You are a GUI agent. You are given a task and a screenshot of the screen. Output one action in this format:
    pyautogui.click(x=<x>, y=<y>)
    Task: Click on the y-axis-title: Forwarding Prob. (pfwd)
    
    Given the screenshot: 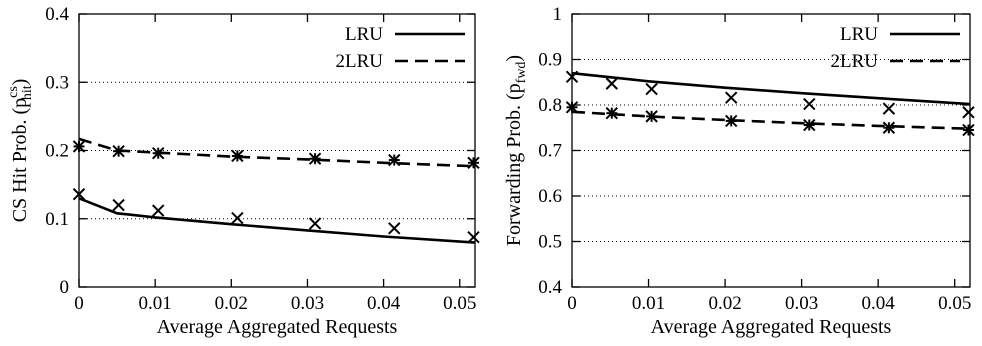 What is the action you would take?
    pyautogui.click(x=516, y=150)
    